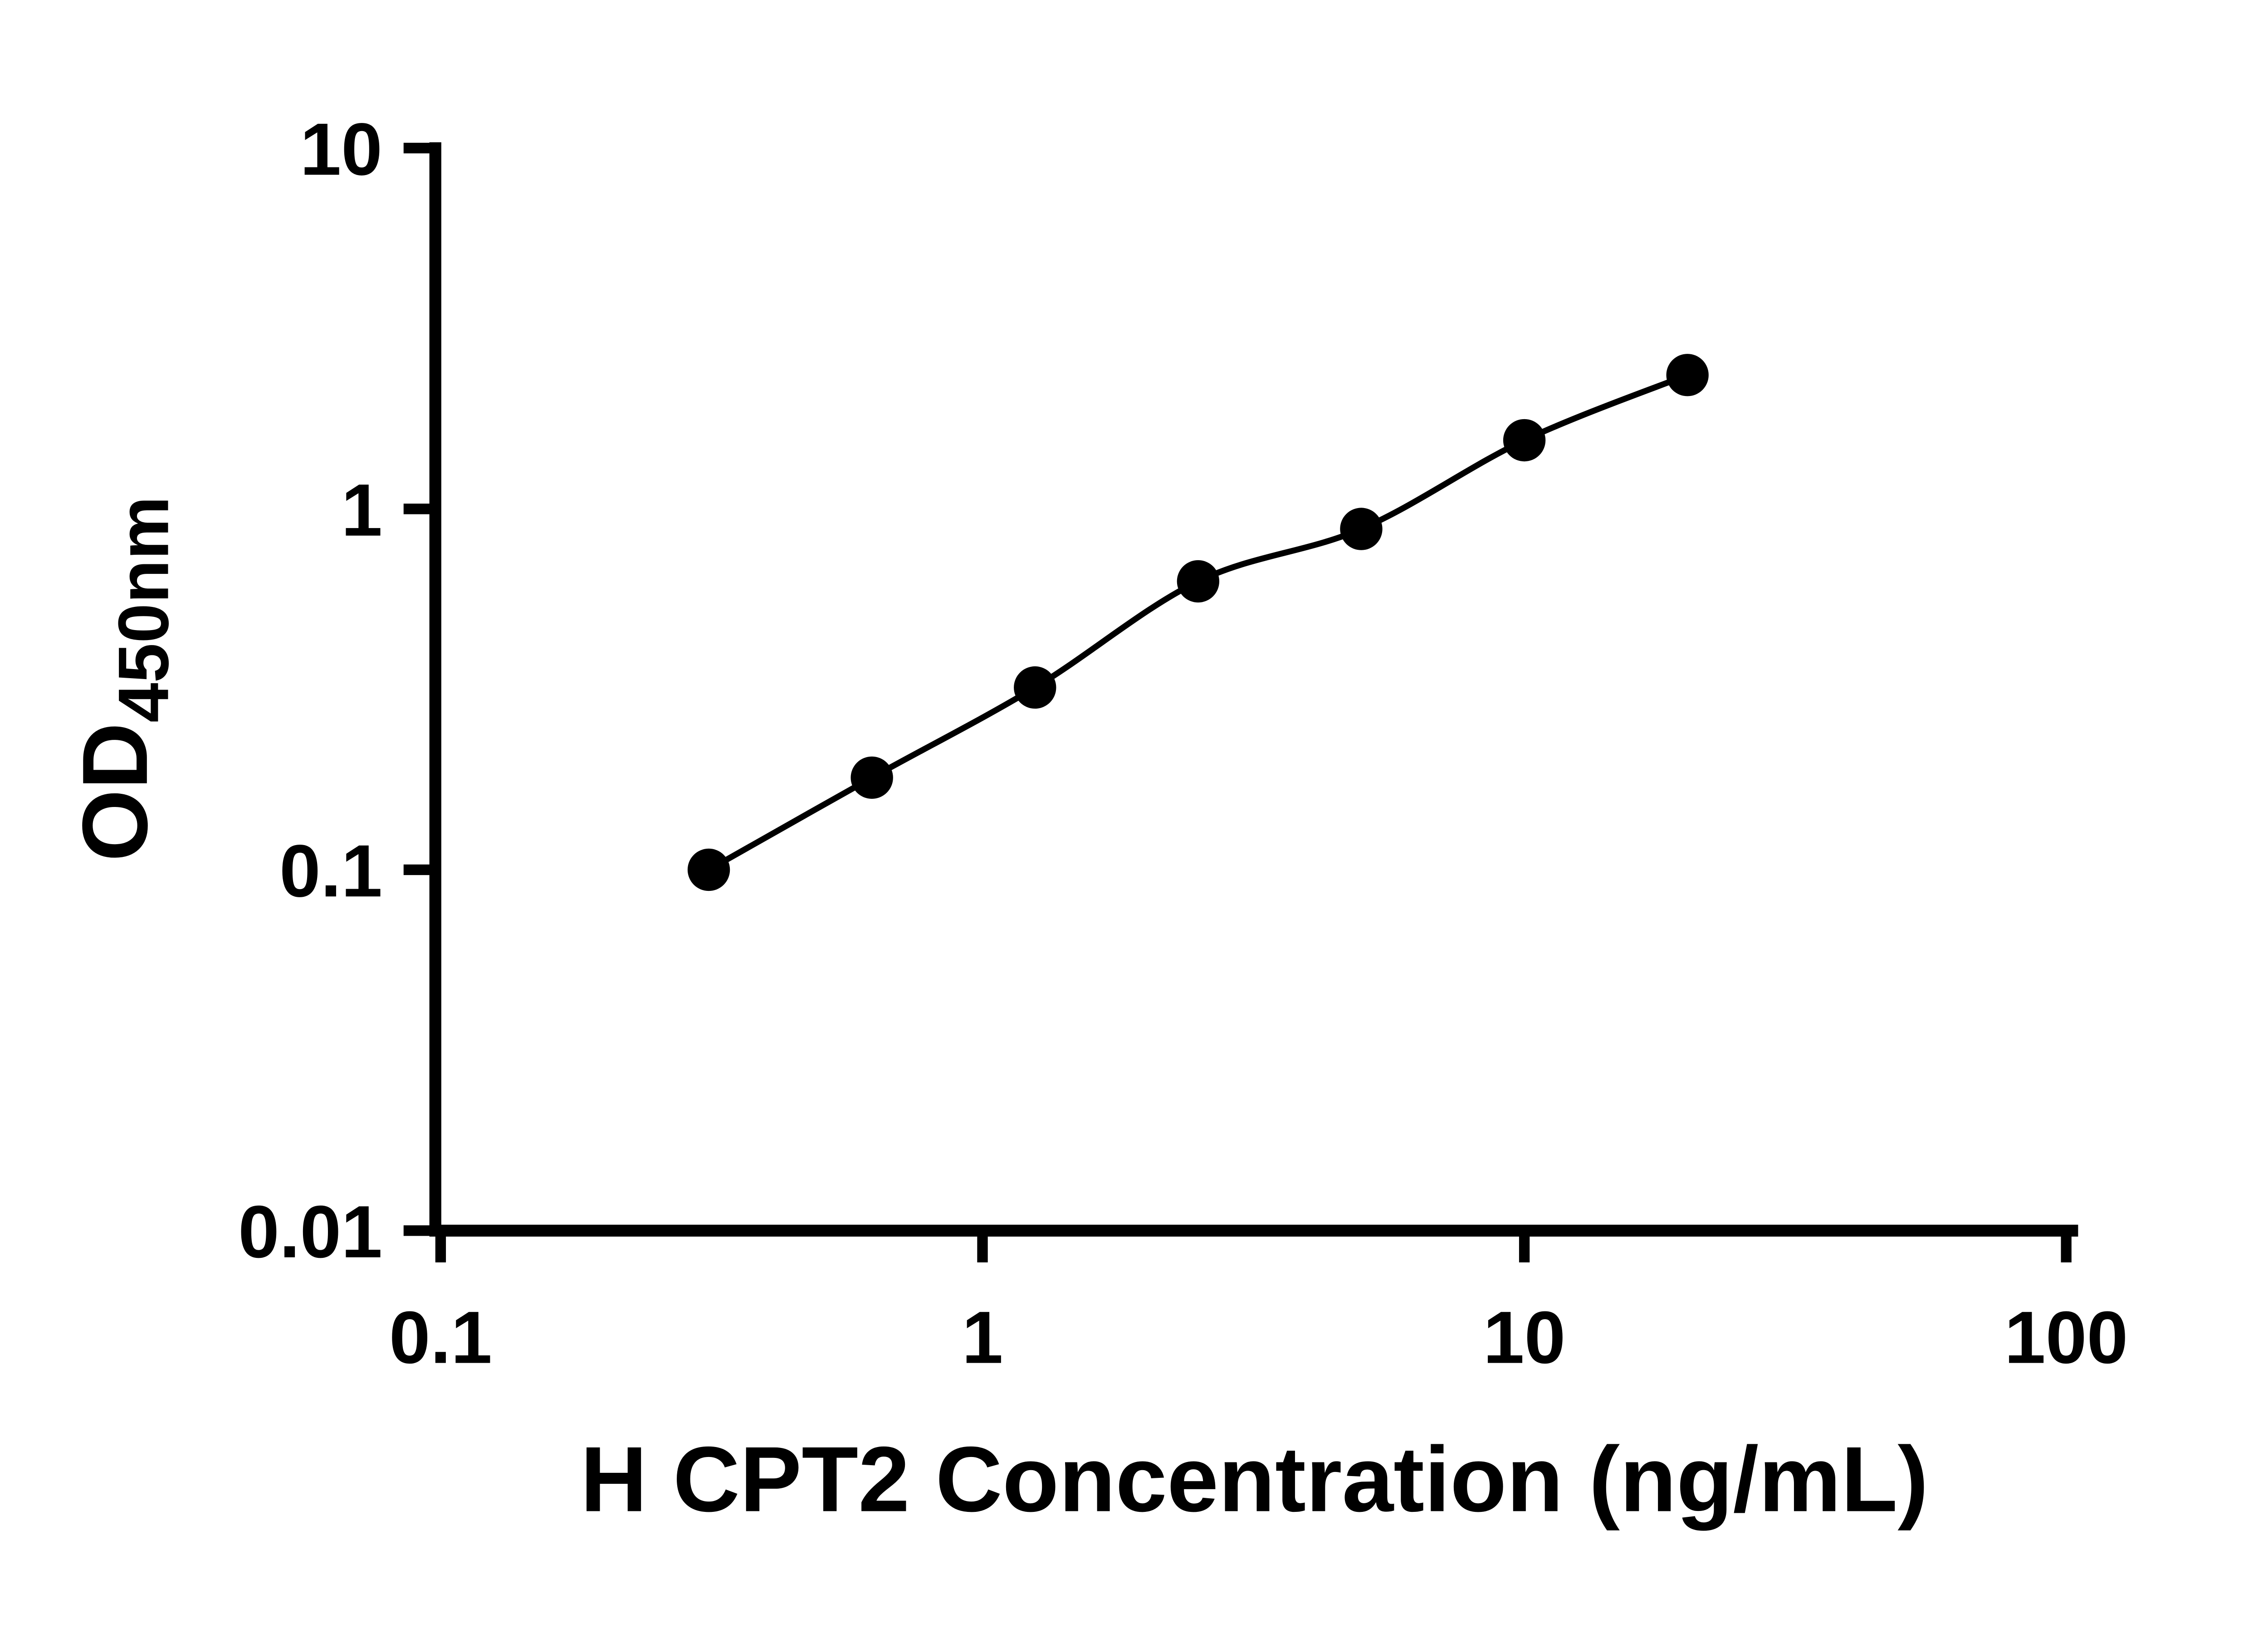 This screenshot has width=2268, height=1633. I want to click on x-axis-tick-label: 100, so click(2066, 1337).